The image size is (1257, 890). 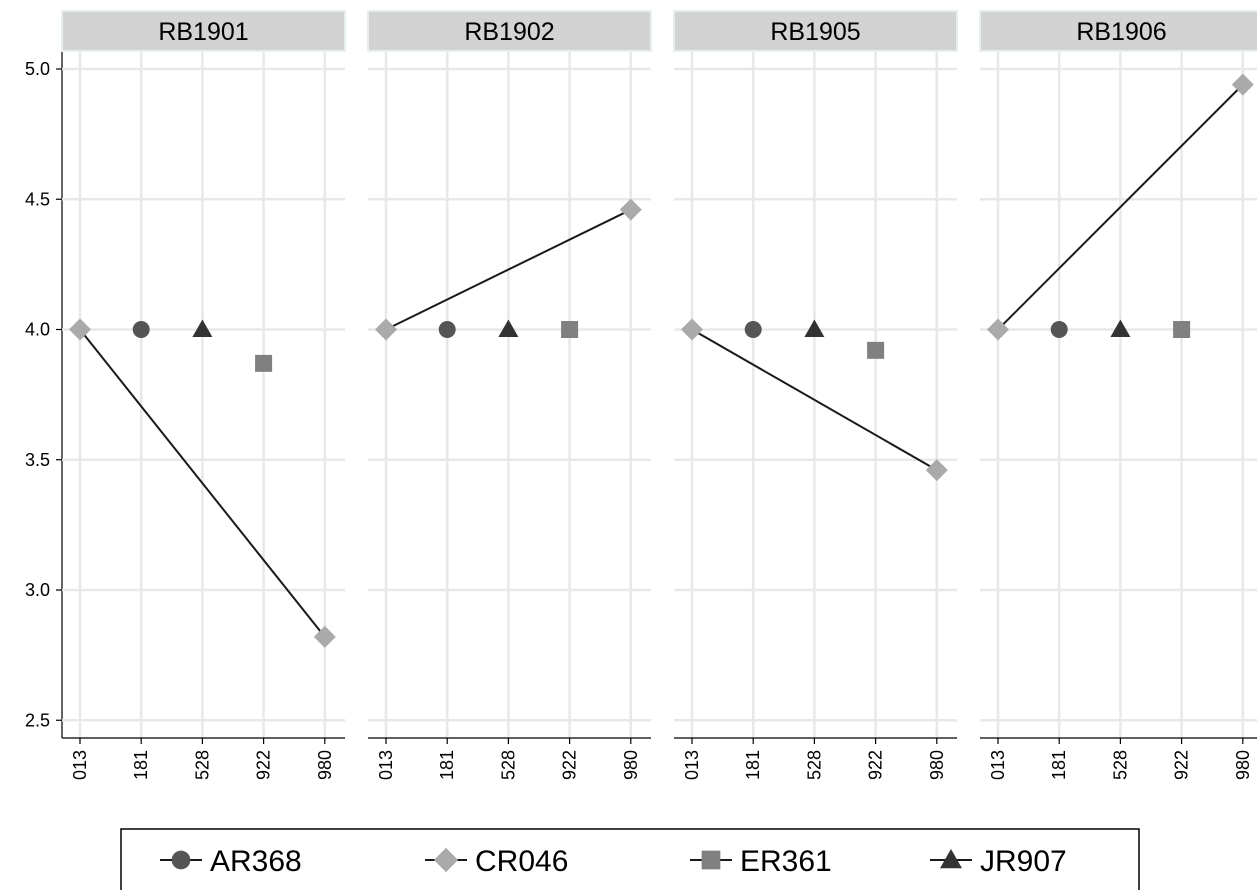 I want to click on y-tick-label: 5.0, so click(x=37, y=69).